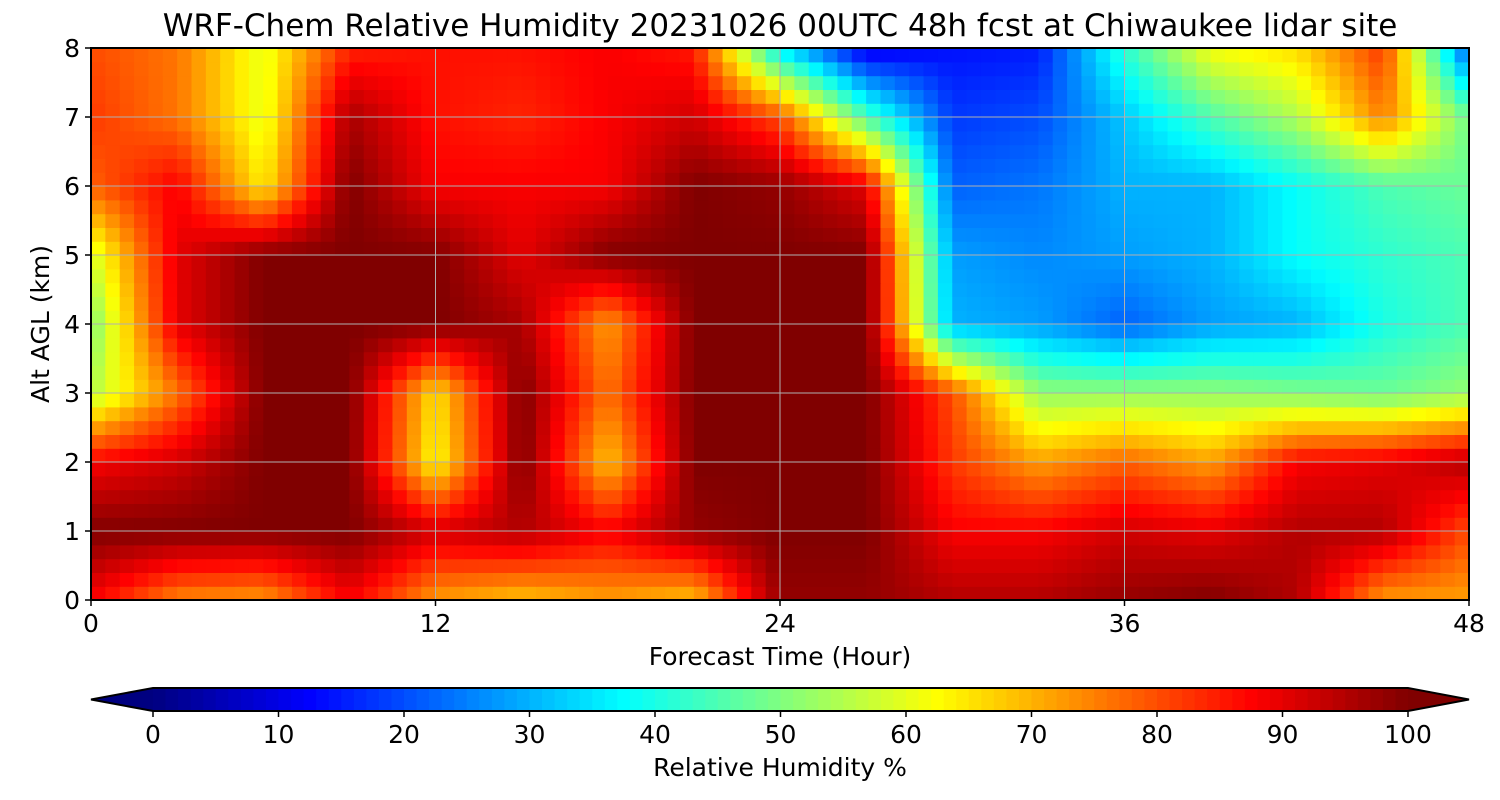  I want to click on y-tick-label: 5, so click(72, 255).